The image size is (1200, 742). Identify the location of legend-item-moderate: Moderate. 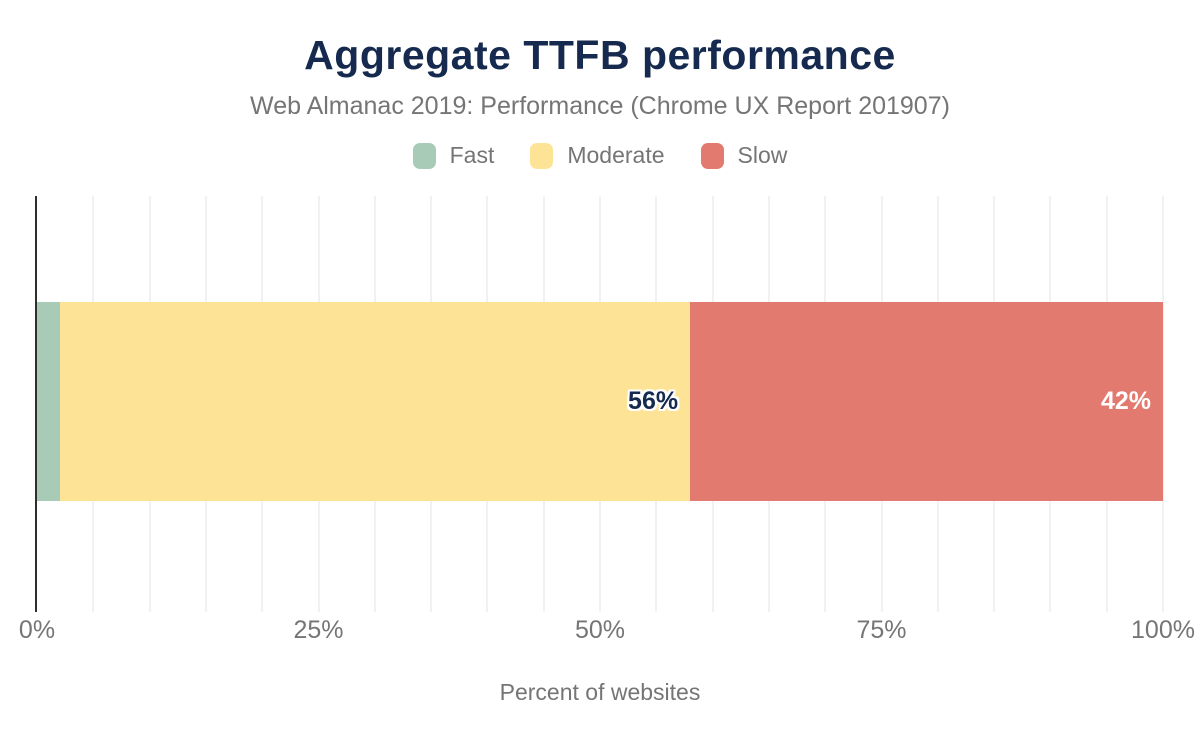
(597, 155).